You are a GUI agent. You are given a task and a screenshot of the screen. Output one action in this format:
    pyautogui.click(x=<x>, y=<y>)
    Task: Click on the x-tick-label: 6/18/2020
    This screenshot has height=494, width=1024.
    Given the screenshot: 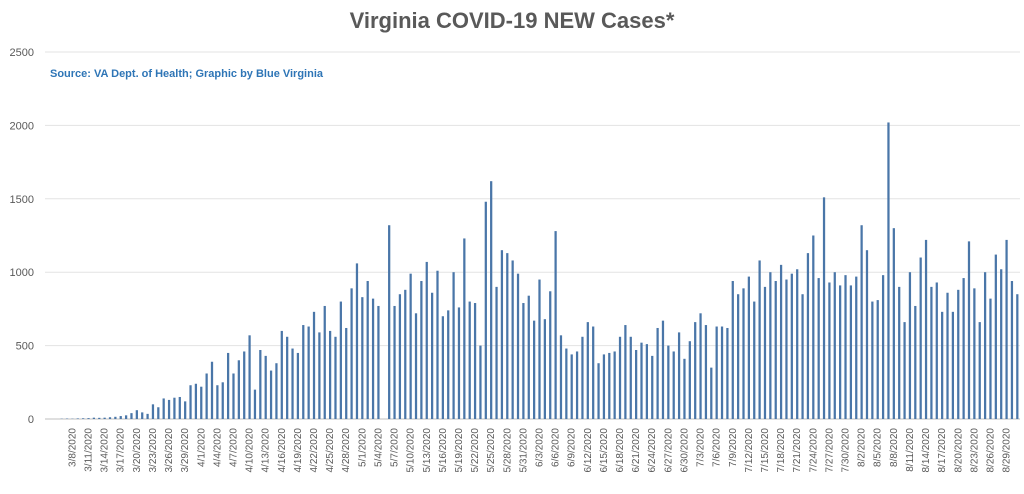 What is the action you would take?
    pyautogui.click(x=620, y=450)
    